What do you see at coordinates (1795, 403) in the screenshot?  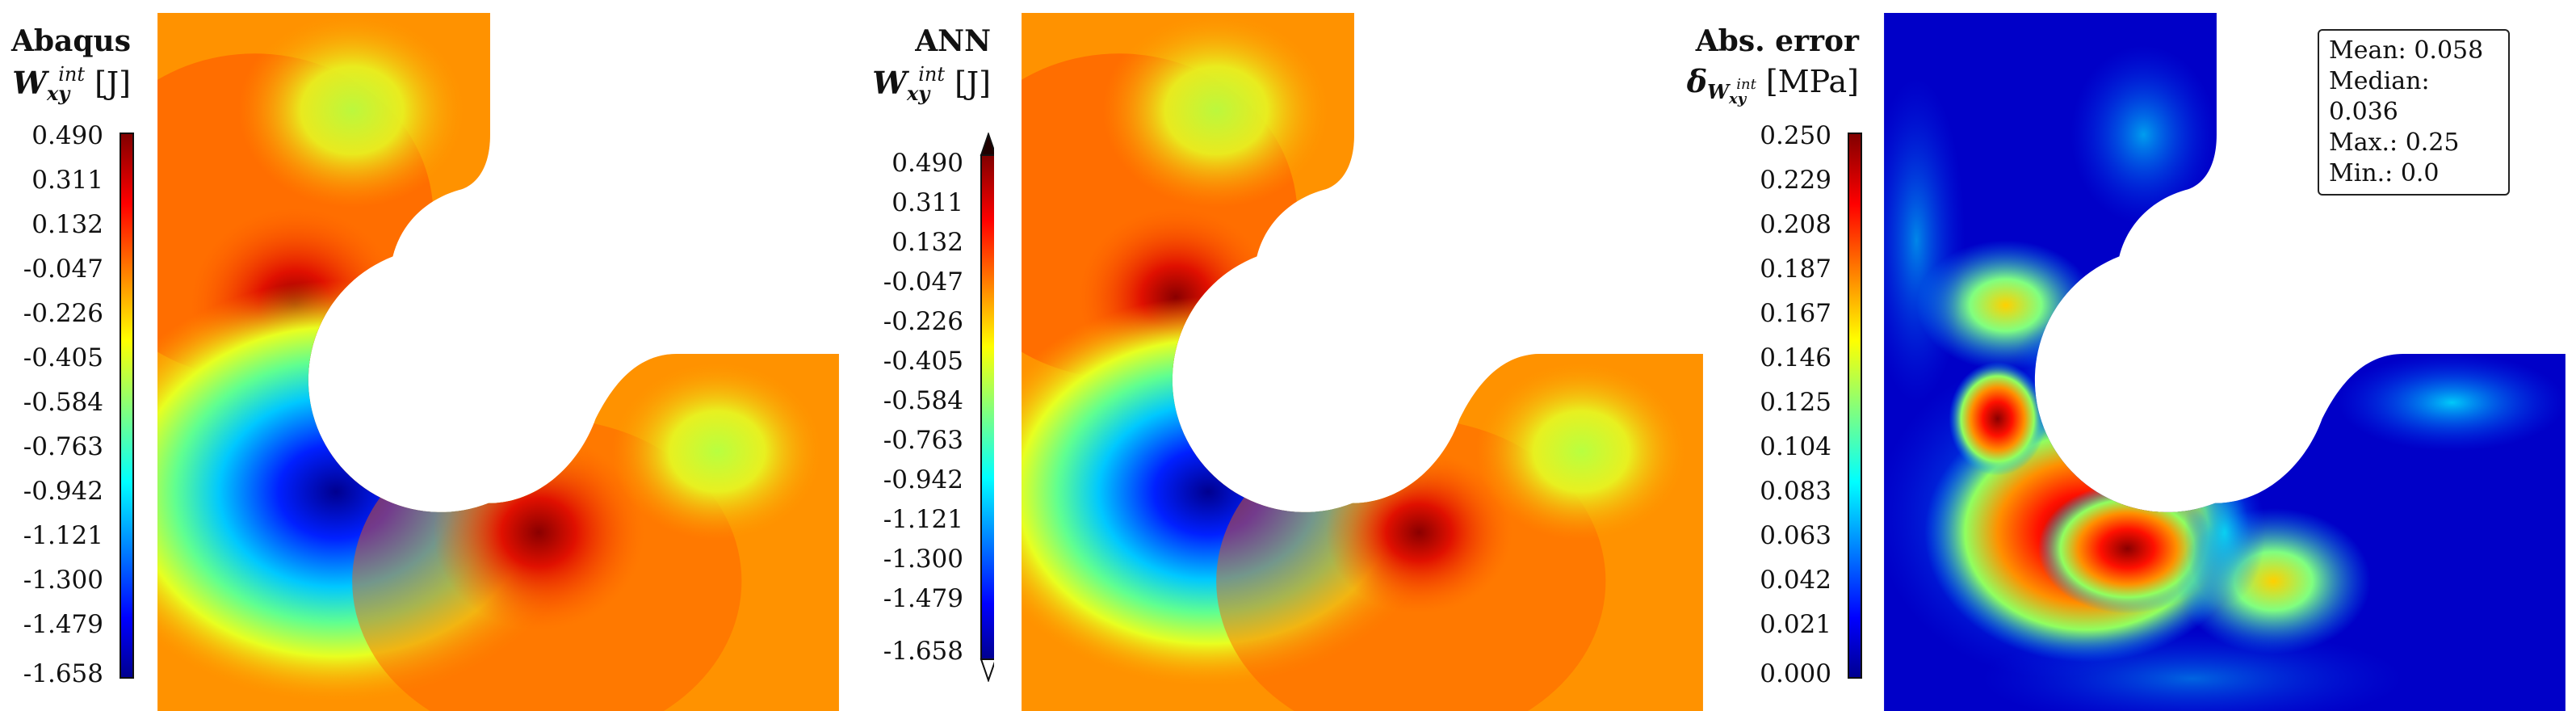 I see `tick-label: 0.125` at bounding box center [1795, 403].